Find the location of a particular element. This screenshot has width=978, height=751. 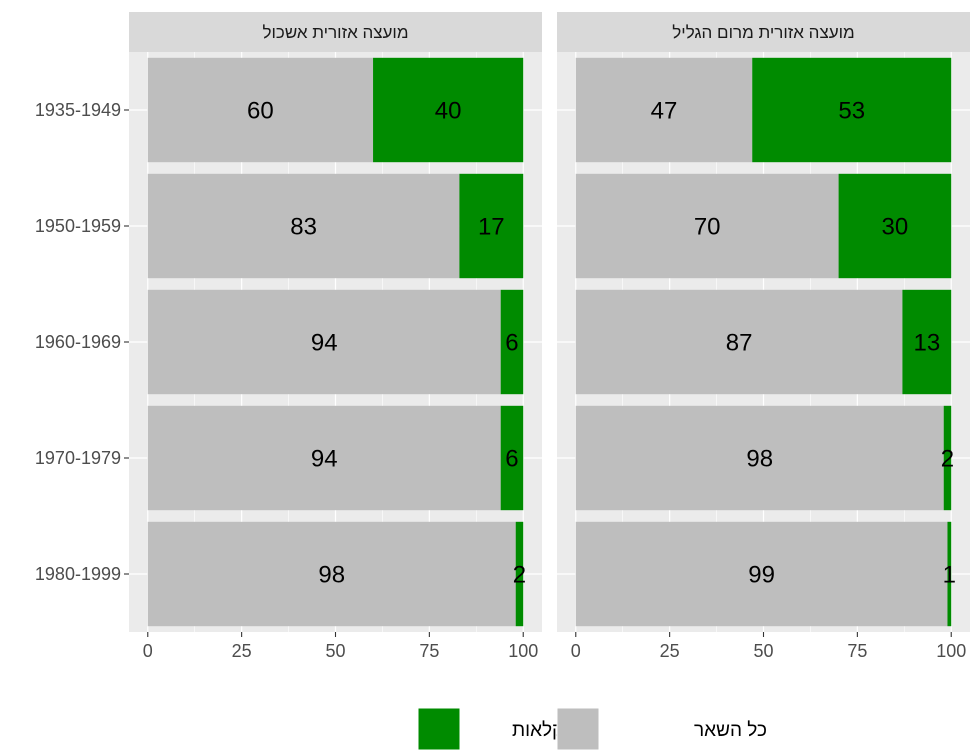

bar-value-label: 40 is located at coordinates (448, 111).